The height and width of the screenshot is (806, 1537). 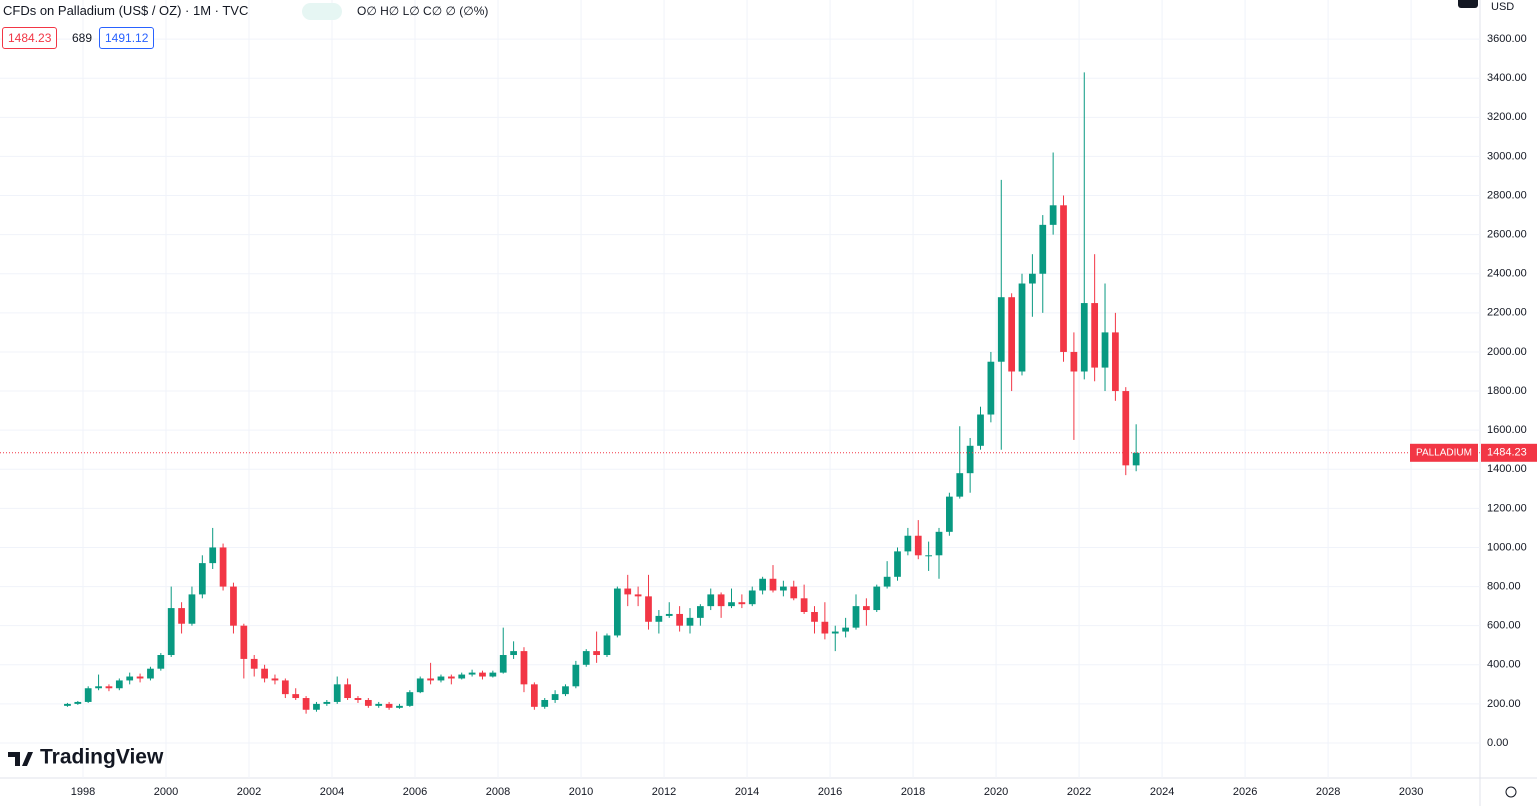 What do you see at coordinates (126, 10) in the screenshot?
I see `symbol-title: CFDs on Palladium (US$ / OZ) · 1M · TVC` at bounding box center [126, 10].